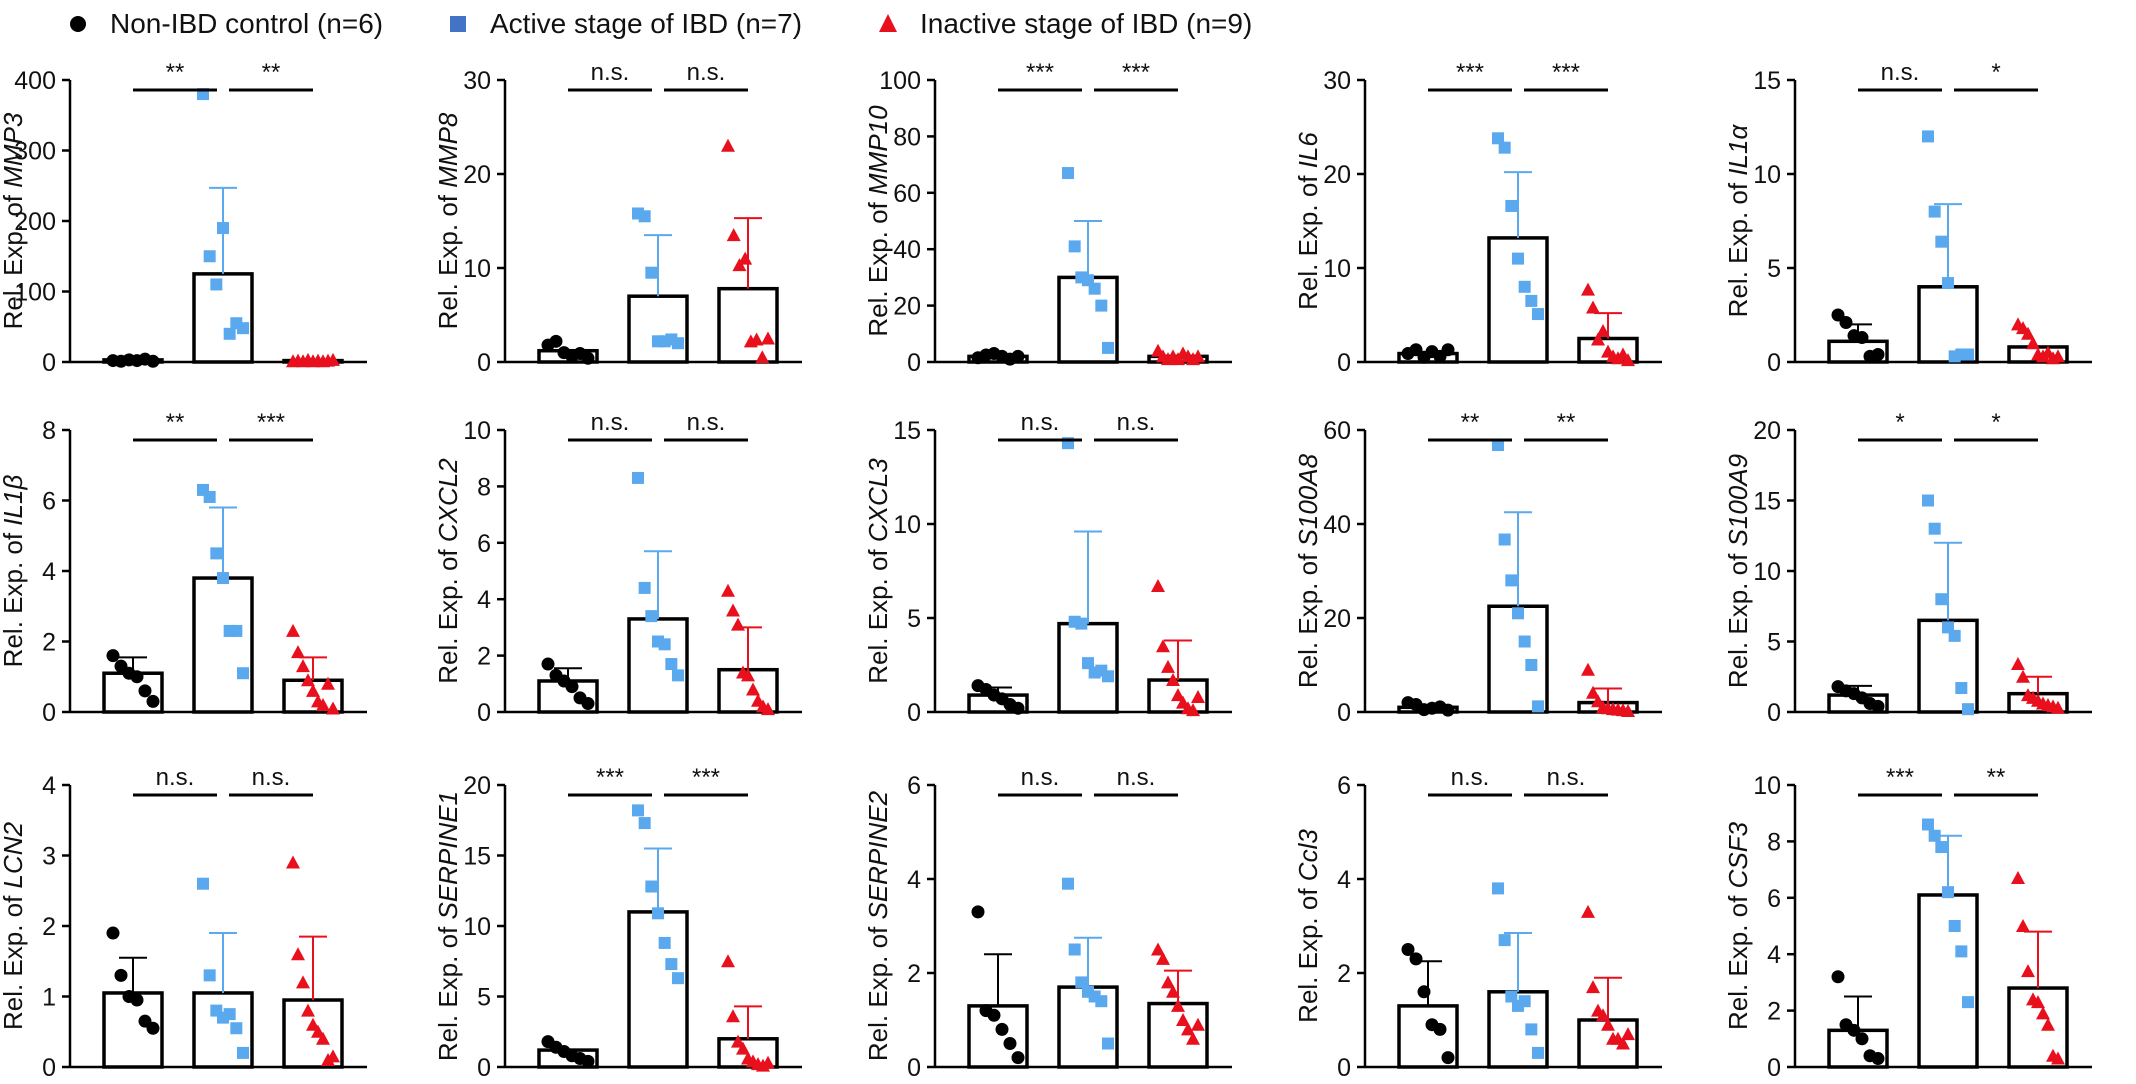 Image resolution: width=2136 pixels, height=1084 pixels. What do you see at coordinates (878, 571) in the screenshot?
I see `y-axis-label: Rel. Exp. of CXCL3` at bounding box center [878, 571].